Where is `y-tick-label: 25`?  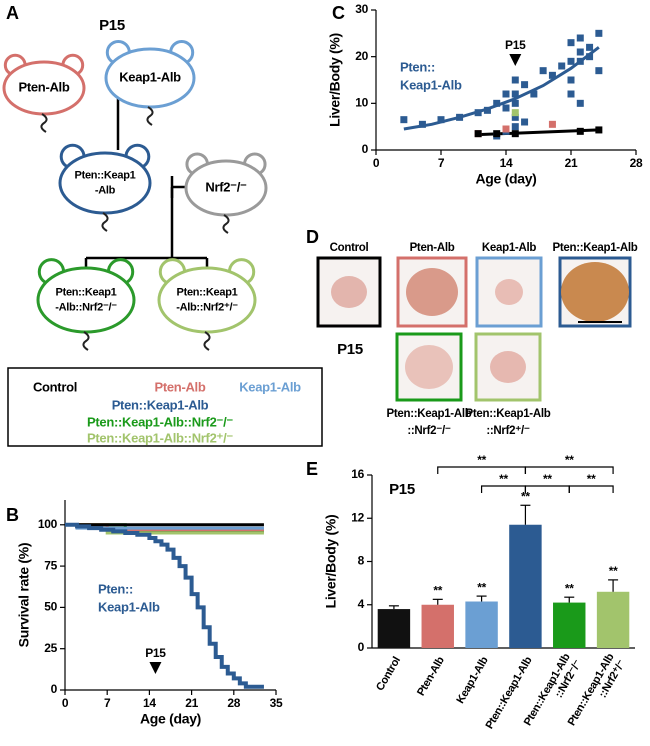 y-tick-label: 25 is located at coordinates (50, 648).